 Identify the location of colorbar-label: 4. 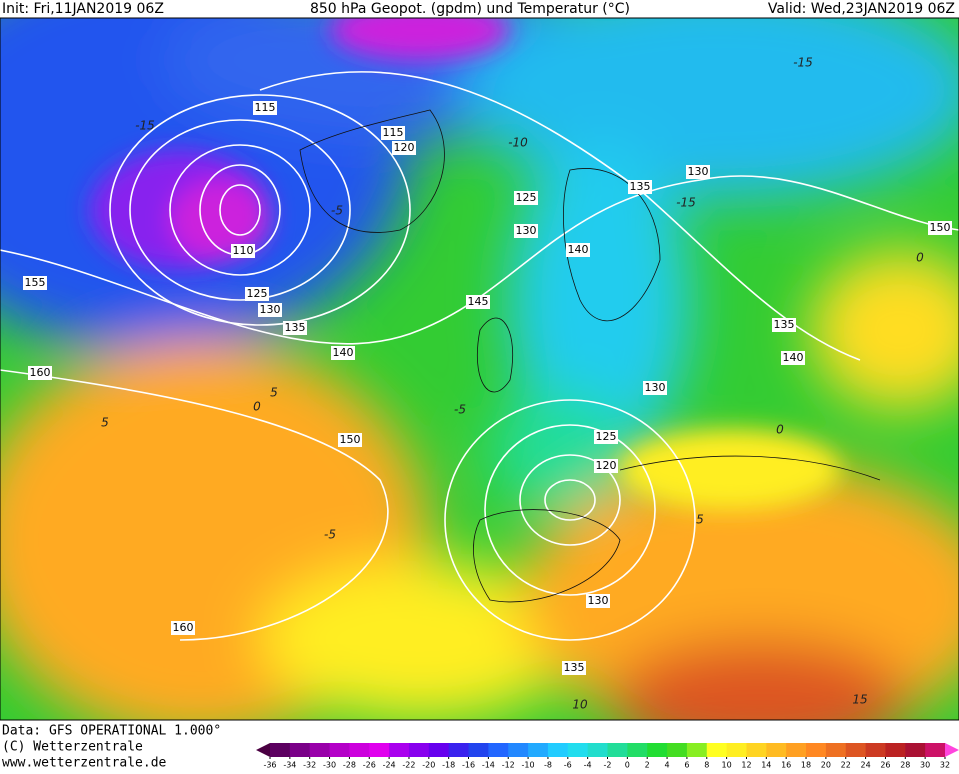
(667, 765).